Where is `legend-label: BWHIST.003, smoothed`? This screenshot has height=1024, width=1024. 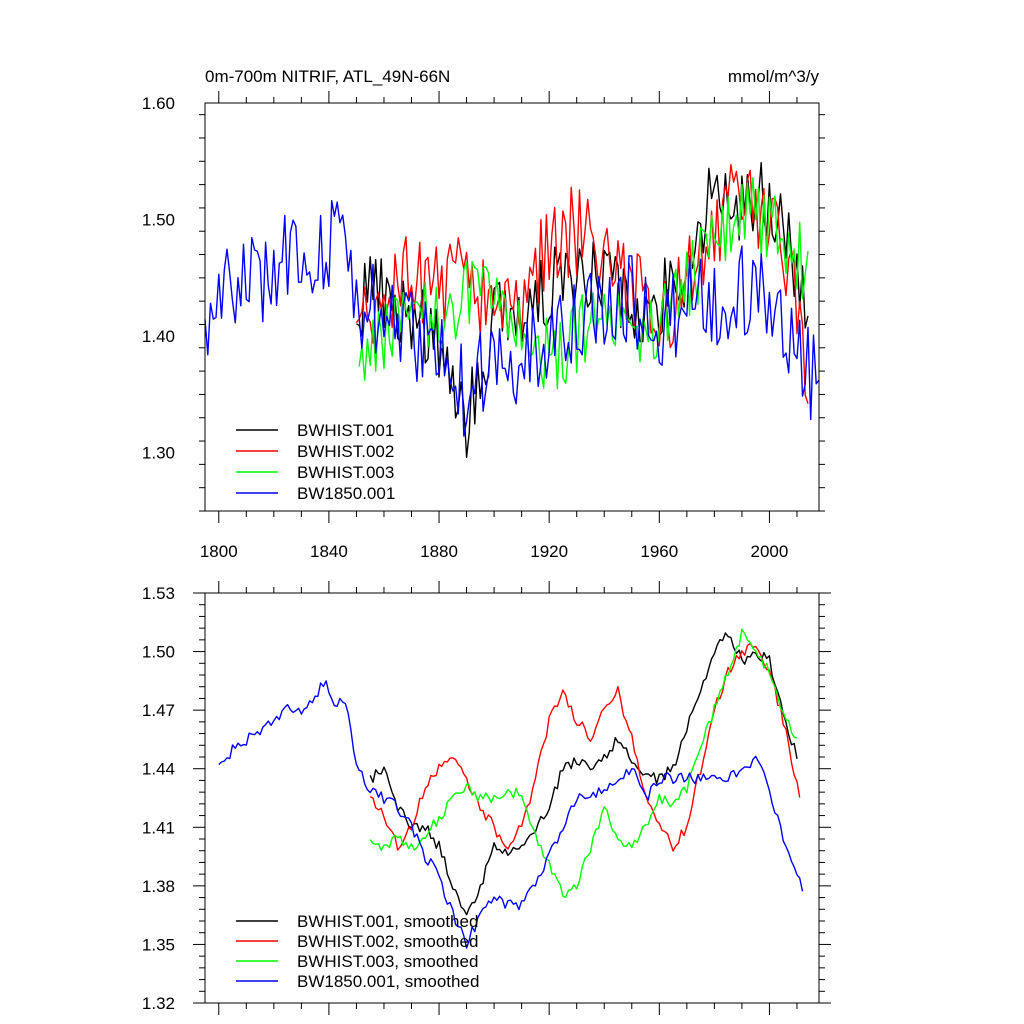 legend-label: BWHIST.003, smoothed is located at coordinates (387, 961).